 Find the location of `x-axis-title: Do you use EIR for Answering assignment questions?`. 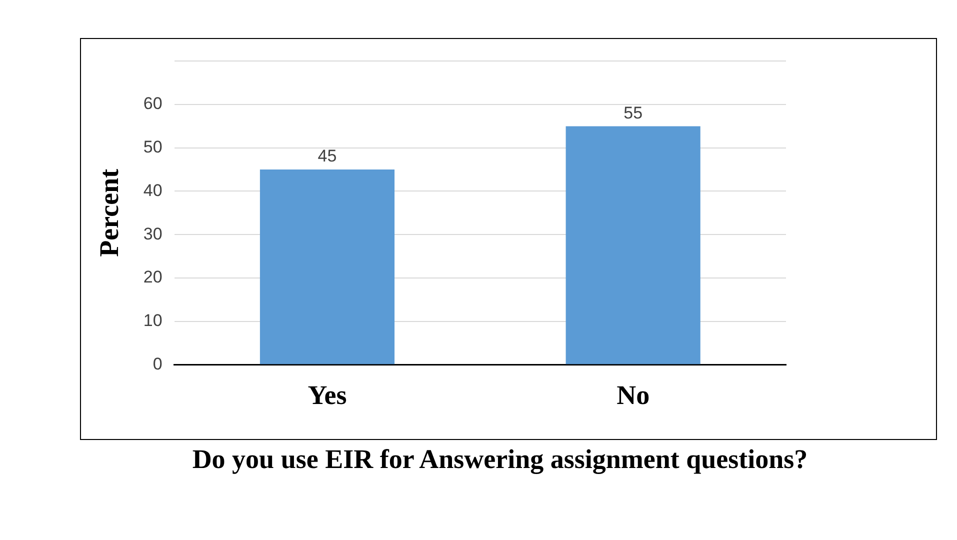

x-axis-title: Do you use EIR for Answering assignment questions? is located at coordinates (500, 459).